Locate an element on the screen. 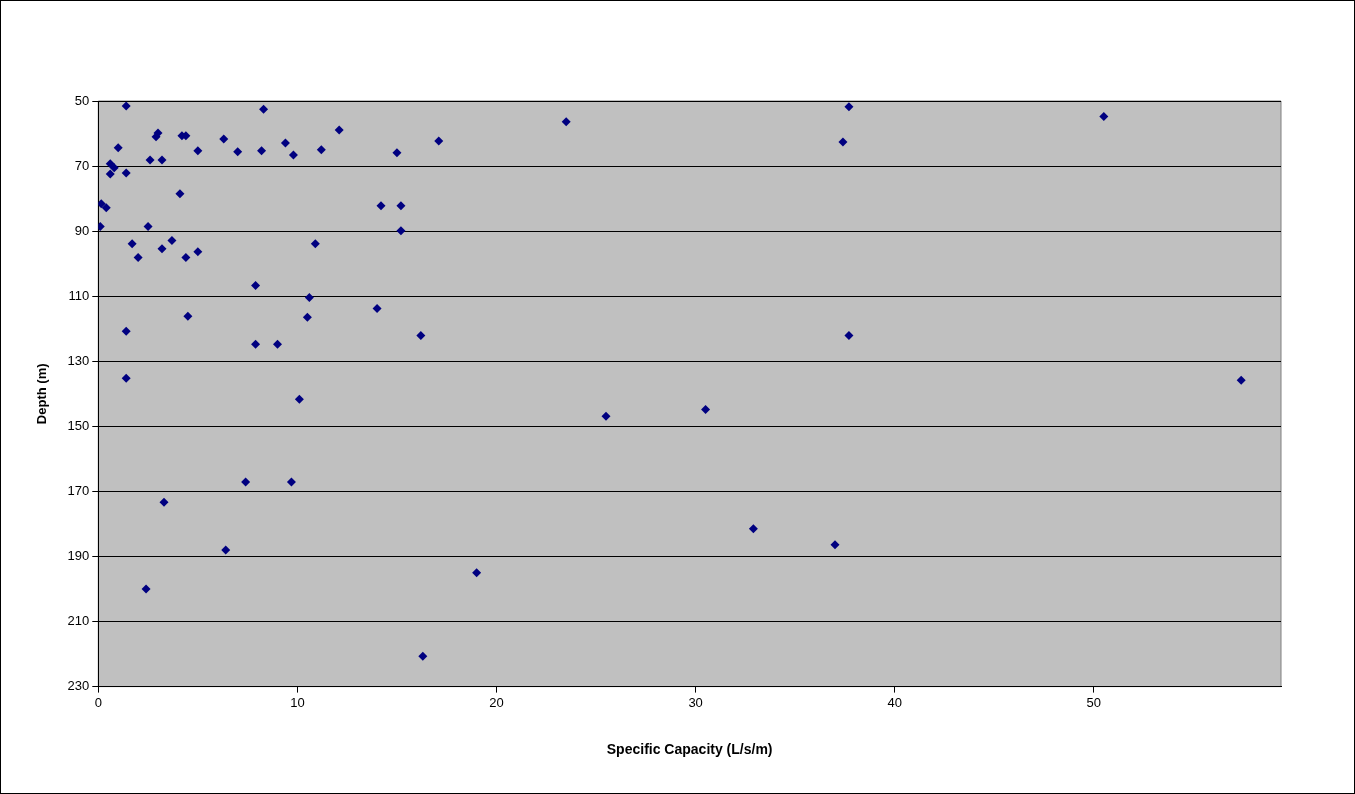 The width and height of the screenshot is (1355, 794). y-tick-label: 170 is located at coordinates (78, 490).